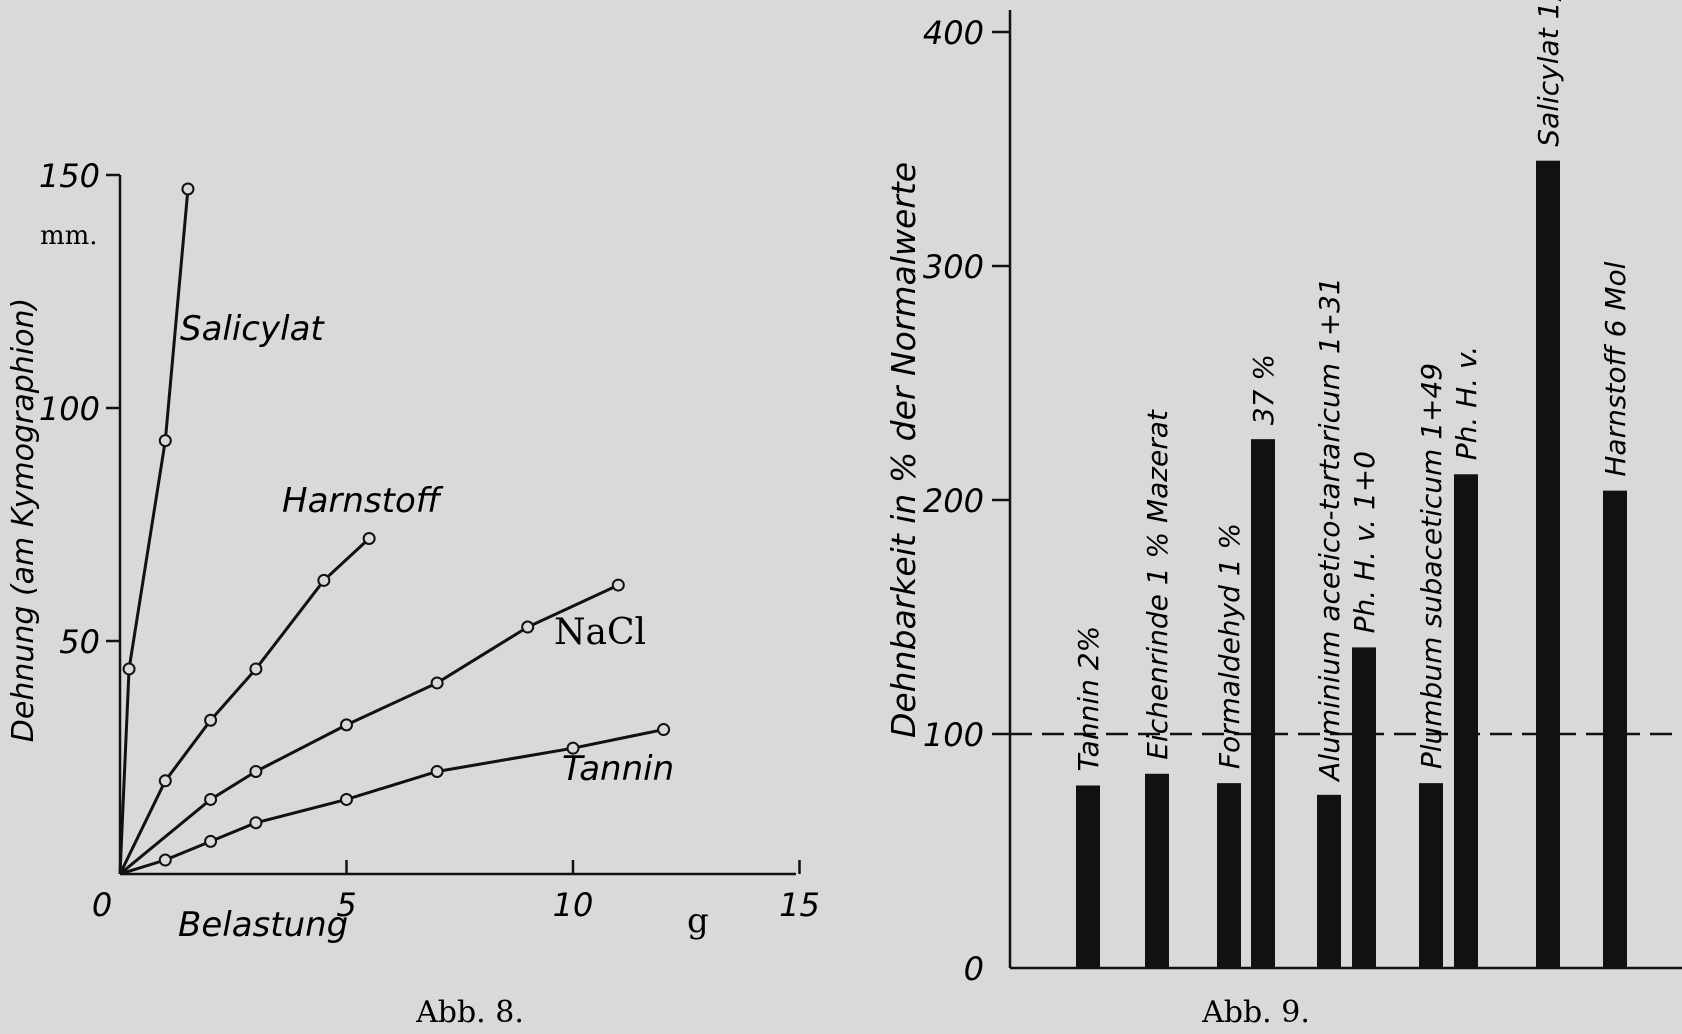 This screenshot has height=1034, width=1682. I want to click on series-line-nacl, so click(369, 729).